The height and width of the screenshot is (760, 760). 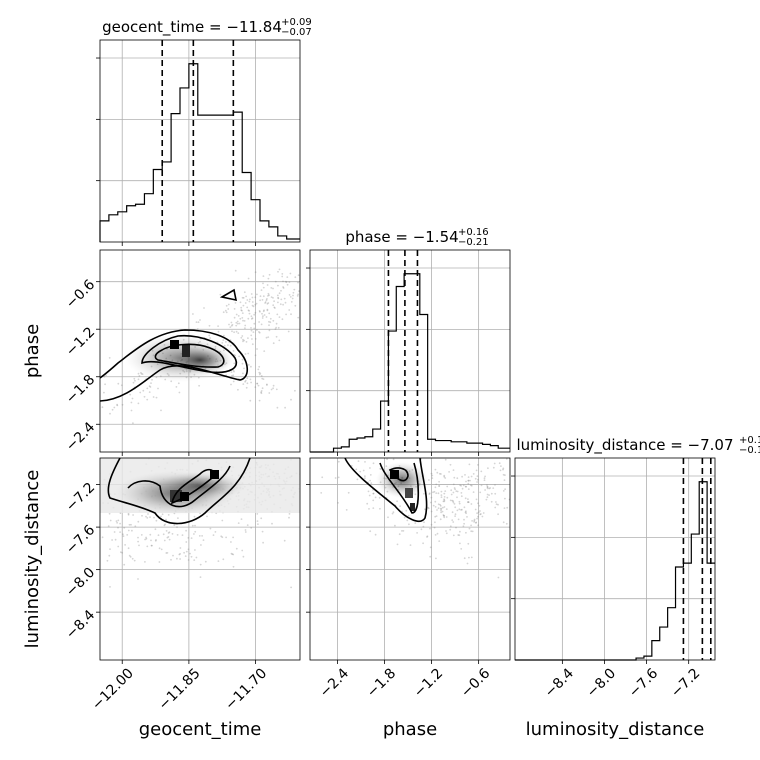 I want to click on panel-frame, so click(x=615, y=559).